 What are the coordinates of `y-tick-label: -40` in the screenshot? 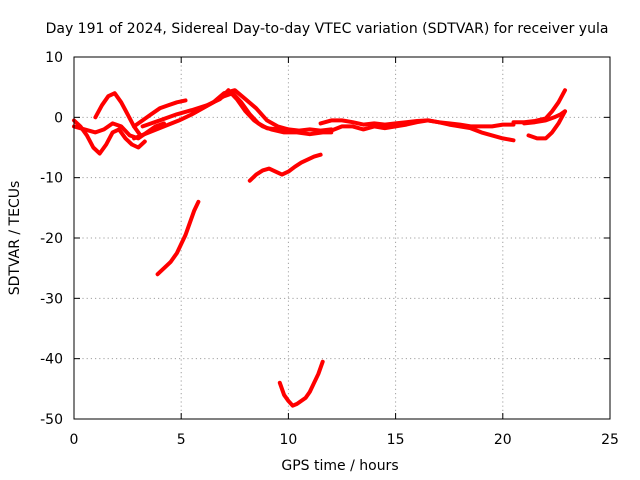 It's located at (51, 360).